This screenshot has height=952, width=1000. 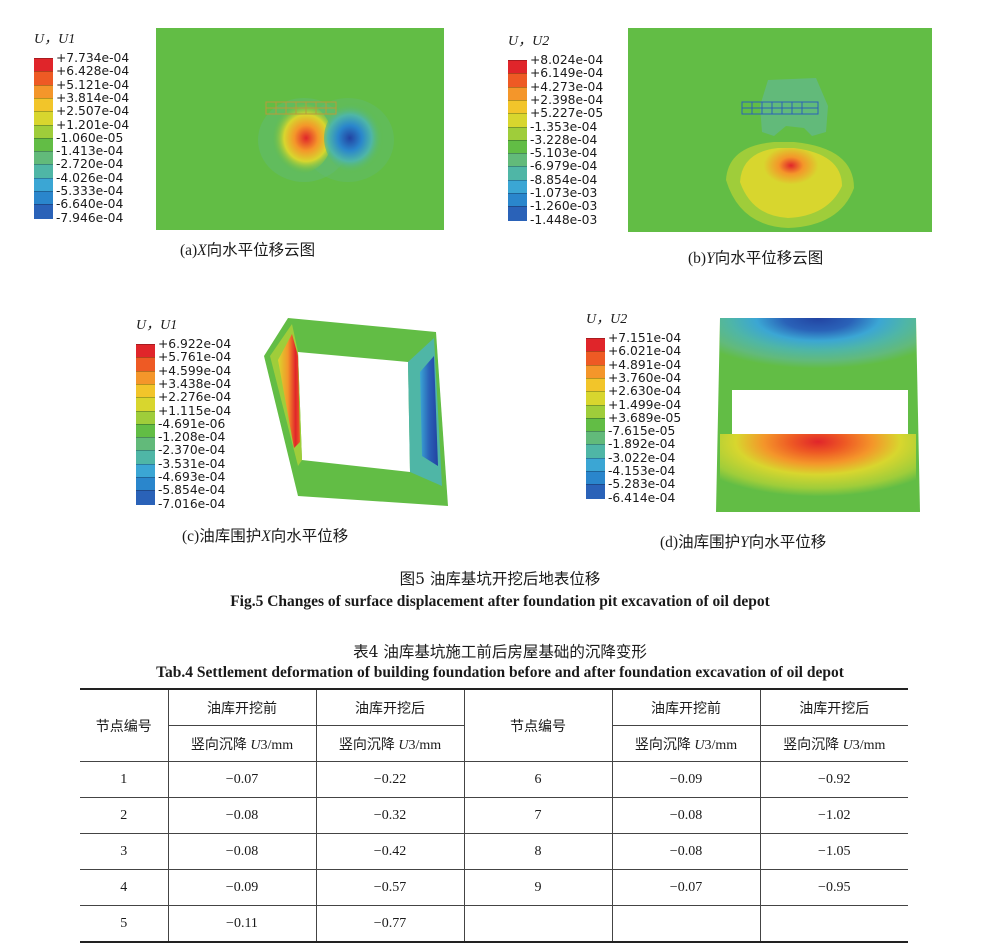 I want to click on legend-tick-label: +1.201e-04, so click(x=93, y=124).